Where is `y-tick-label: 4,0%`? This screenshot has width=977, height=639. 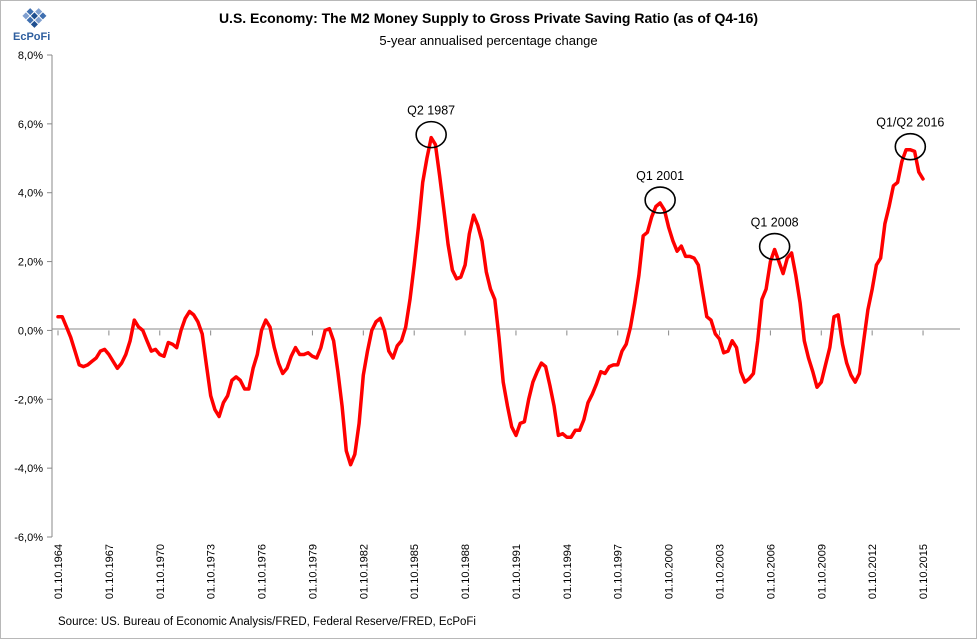 y-tick-label: 4,0% is located at coordinates (30, 194).